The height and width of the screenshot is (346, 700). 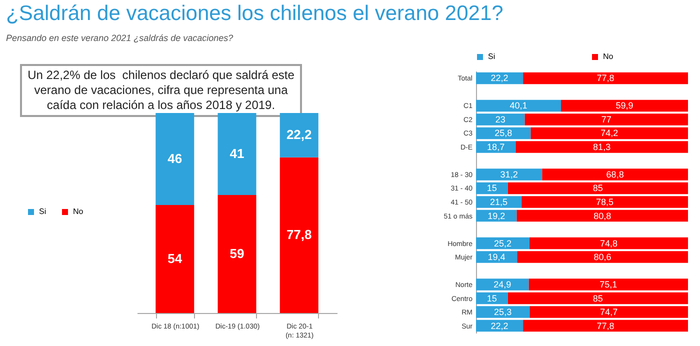 What do you see at coordinates (161, 90) in the screenshot?
I see `text: Un 22,2% de los chilenos declaró que saldrá este verano de vacaciones, cifra que representa una caída con relación a los años 2018 y 2019.` at bounding box center [161, 90].